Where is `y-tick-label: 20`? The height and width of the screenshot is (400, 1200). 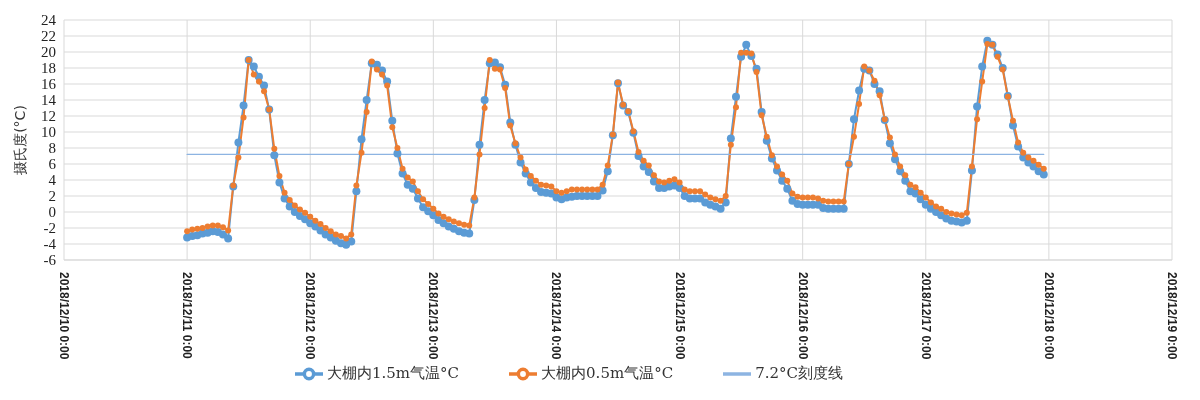
y-tick-label: 20 is located at coordinates (48, 52).